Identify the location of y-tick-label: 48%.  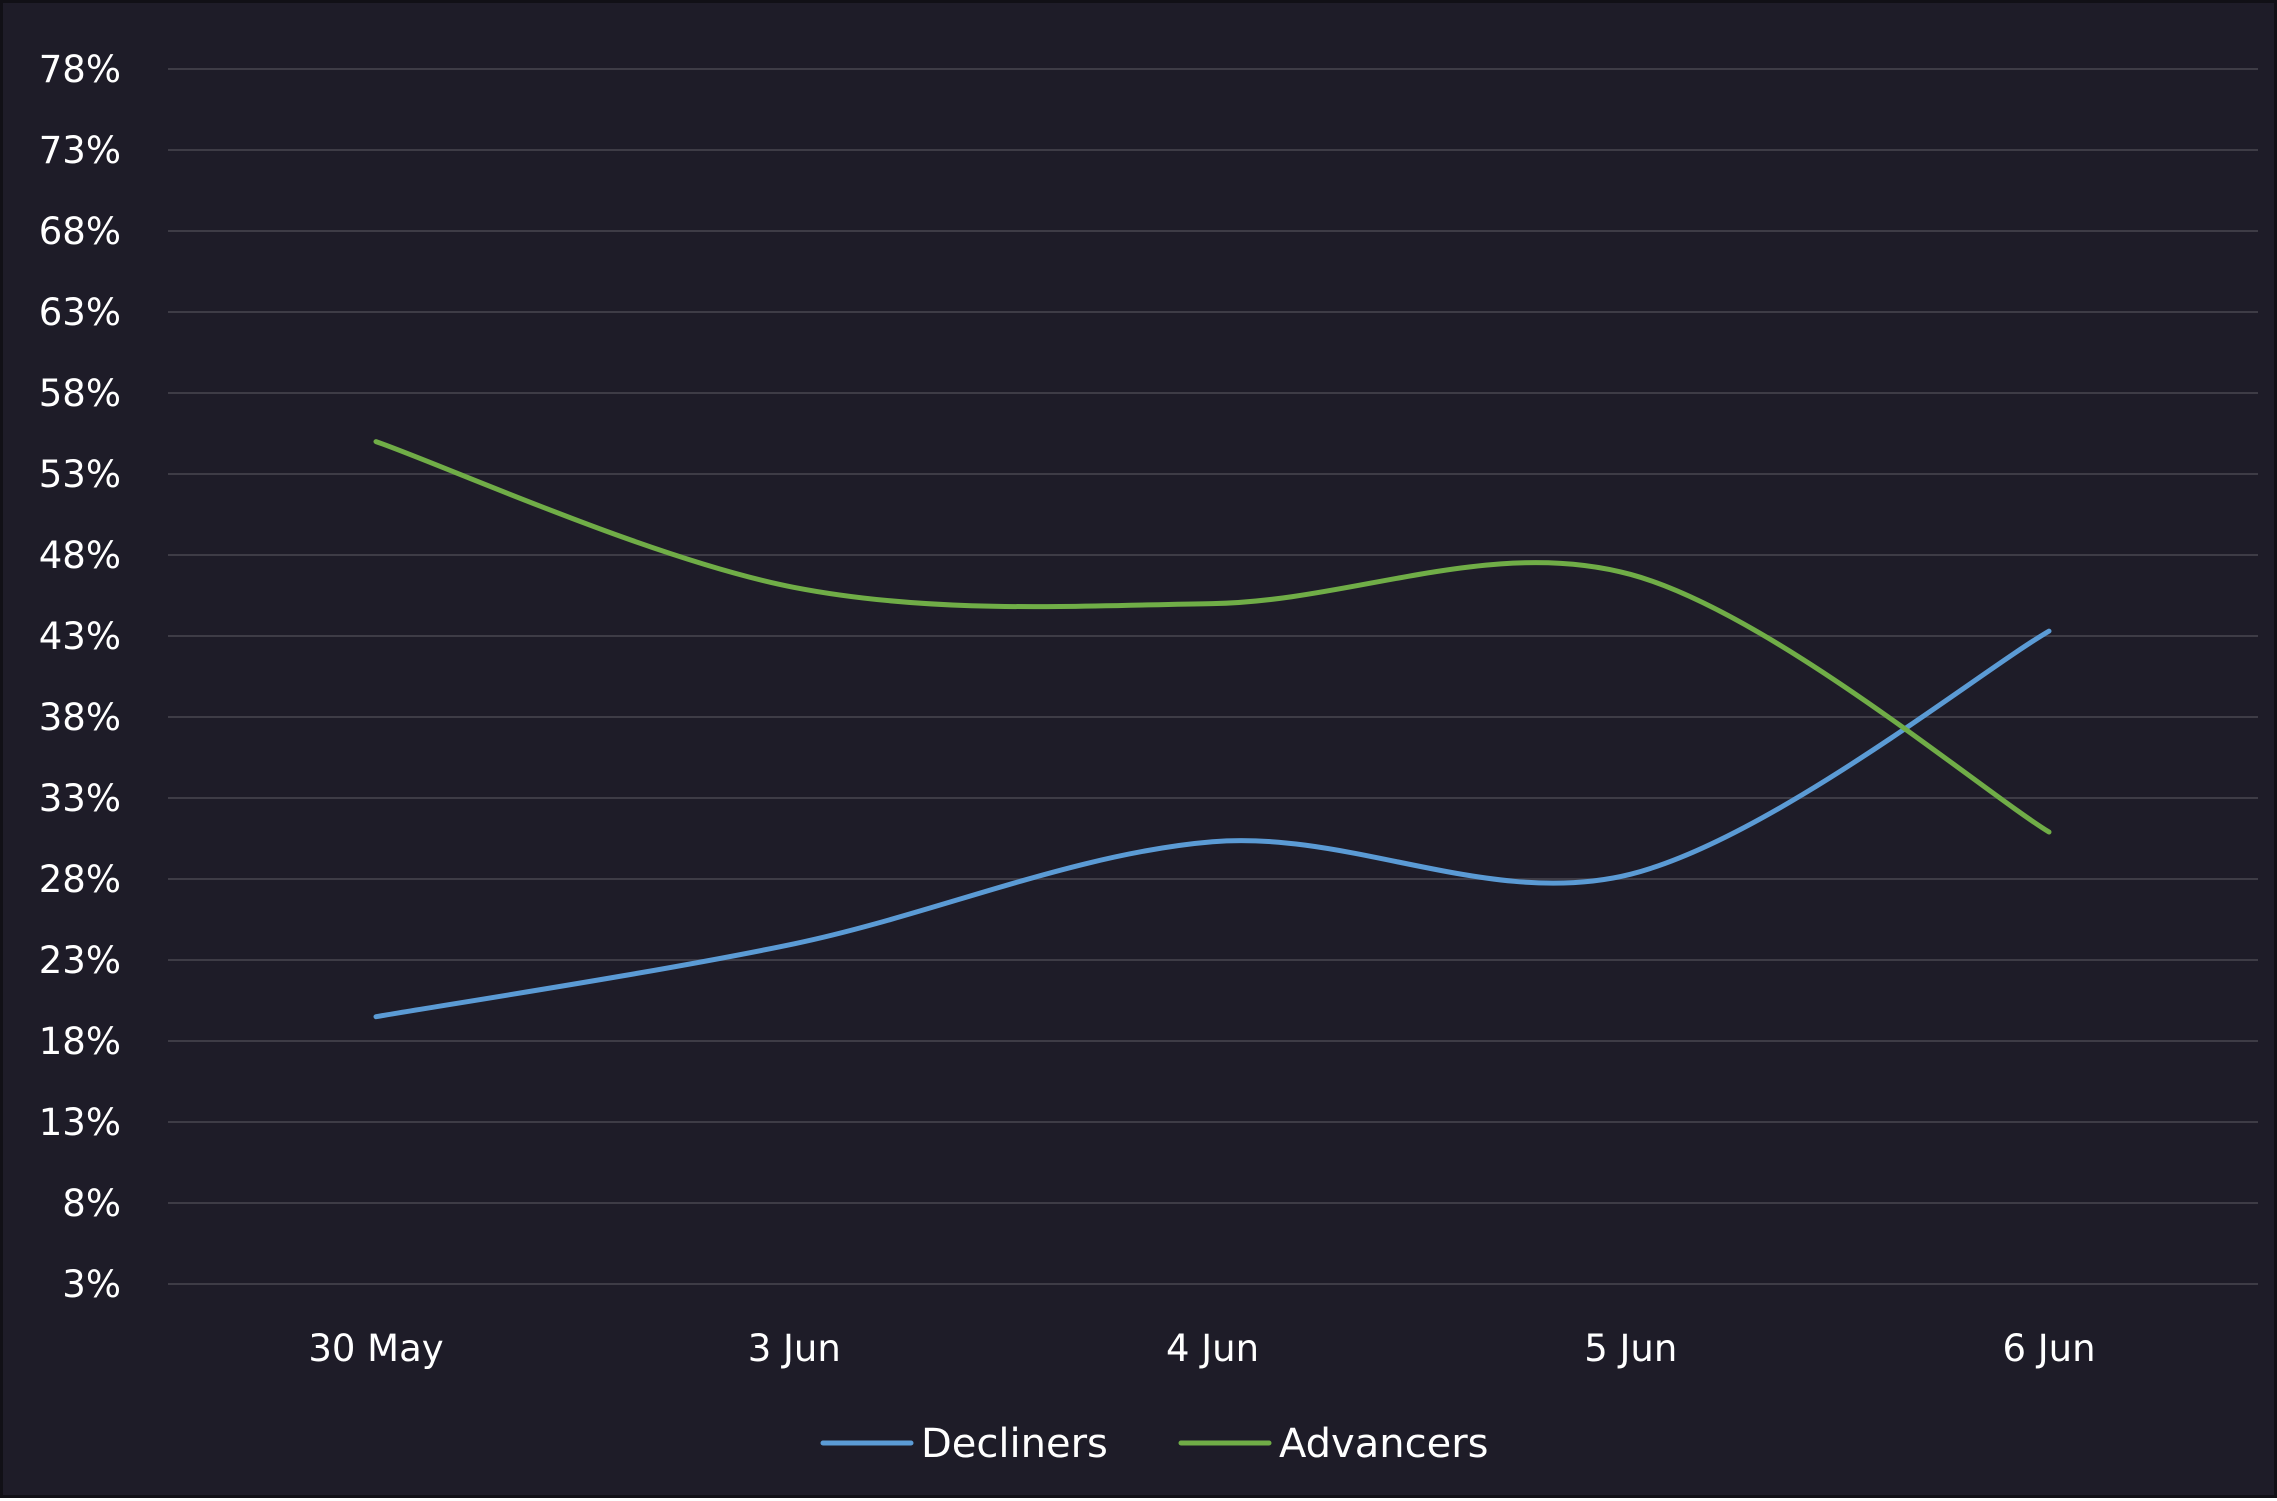
(80, 555).